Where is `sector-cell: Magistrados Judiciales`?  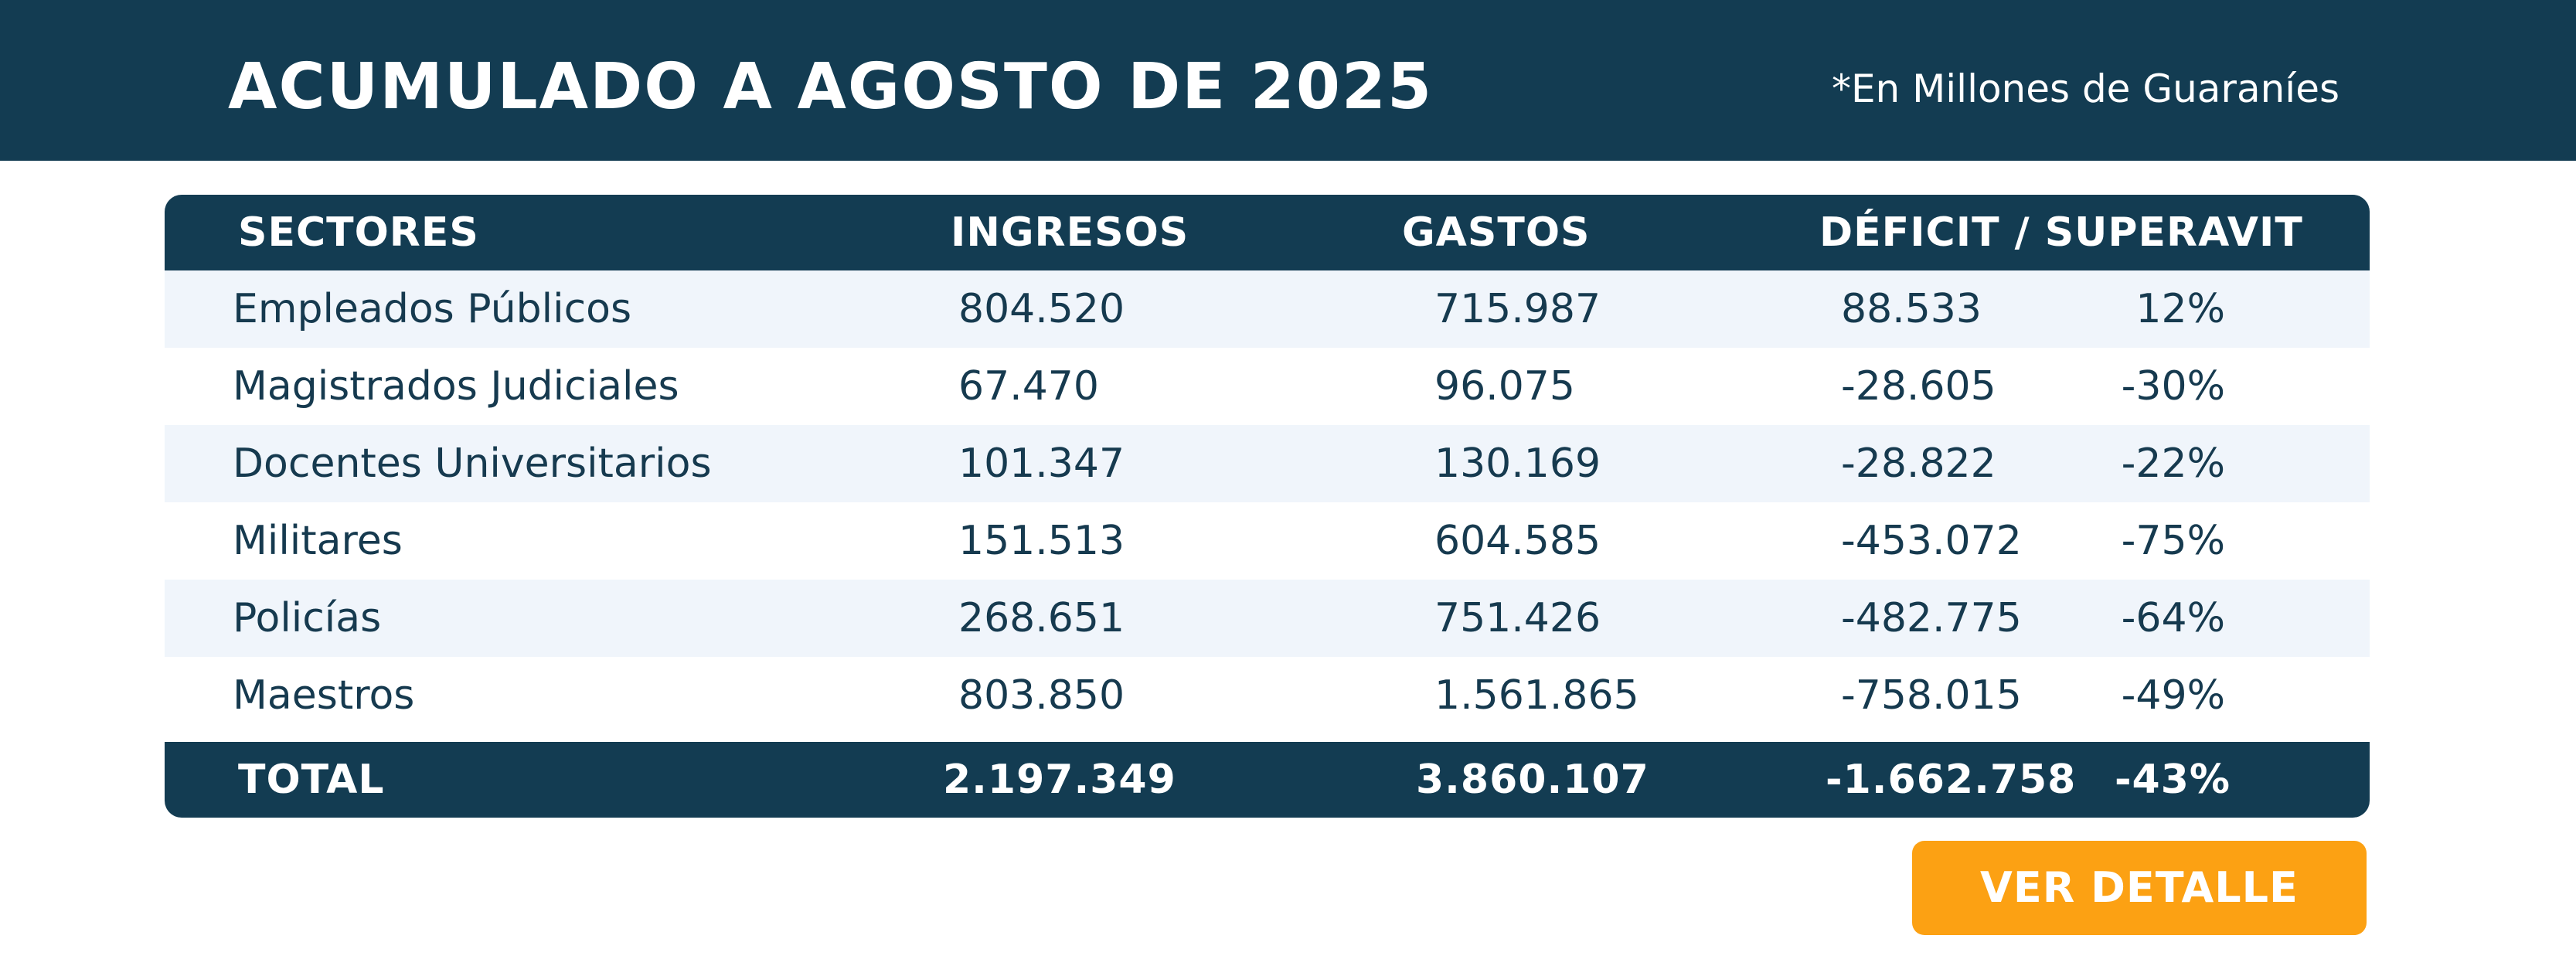
sector-cell: Magistrados Judiciales is located at coordinates (456, 387).